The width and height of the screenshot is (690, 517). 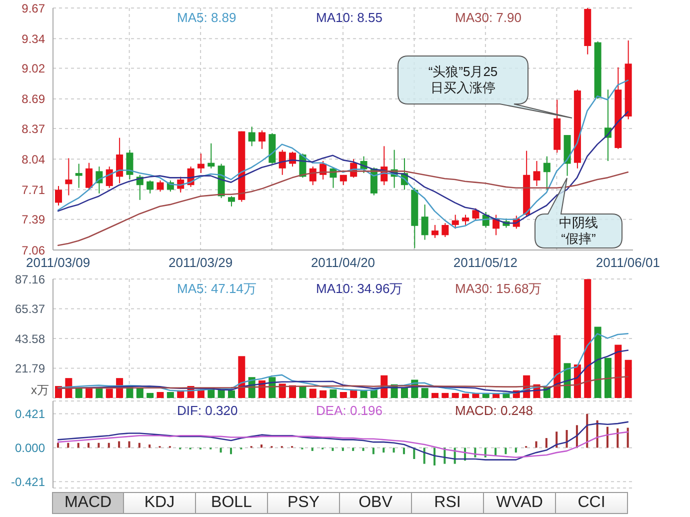 What do you see at coordinates (34, 219) in the screenshot?
I see `y-tick-label: 7.39` at bounding box center [34, 219].